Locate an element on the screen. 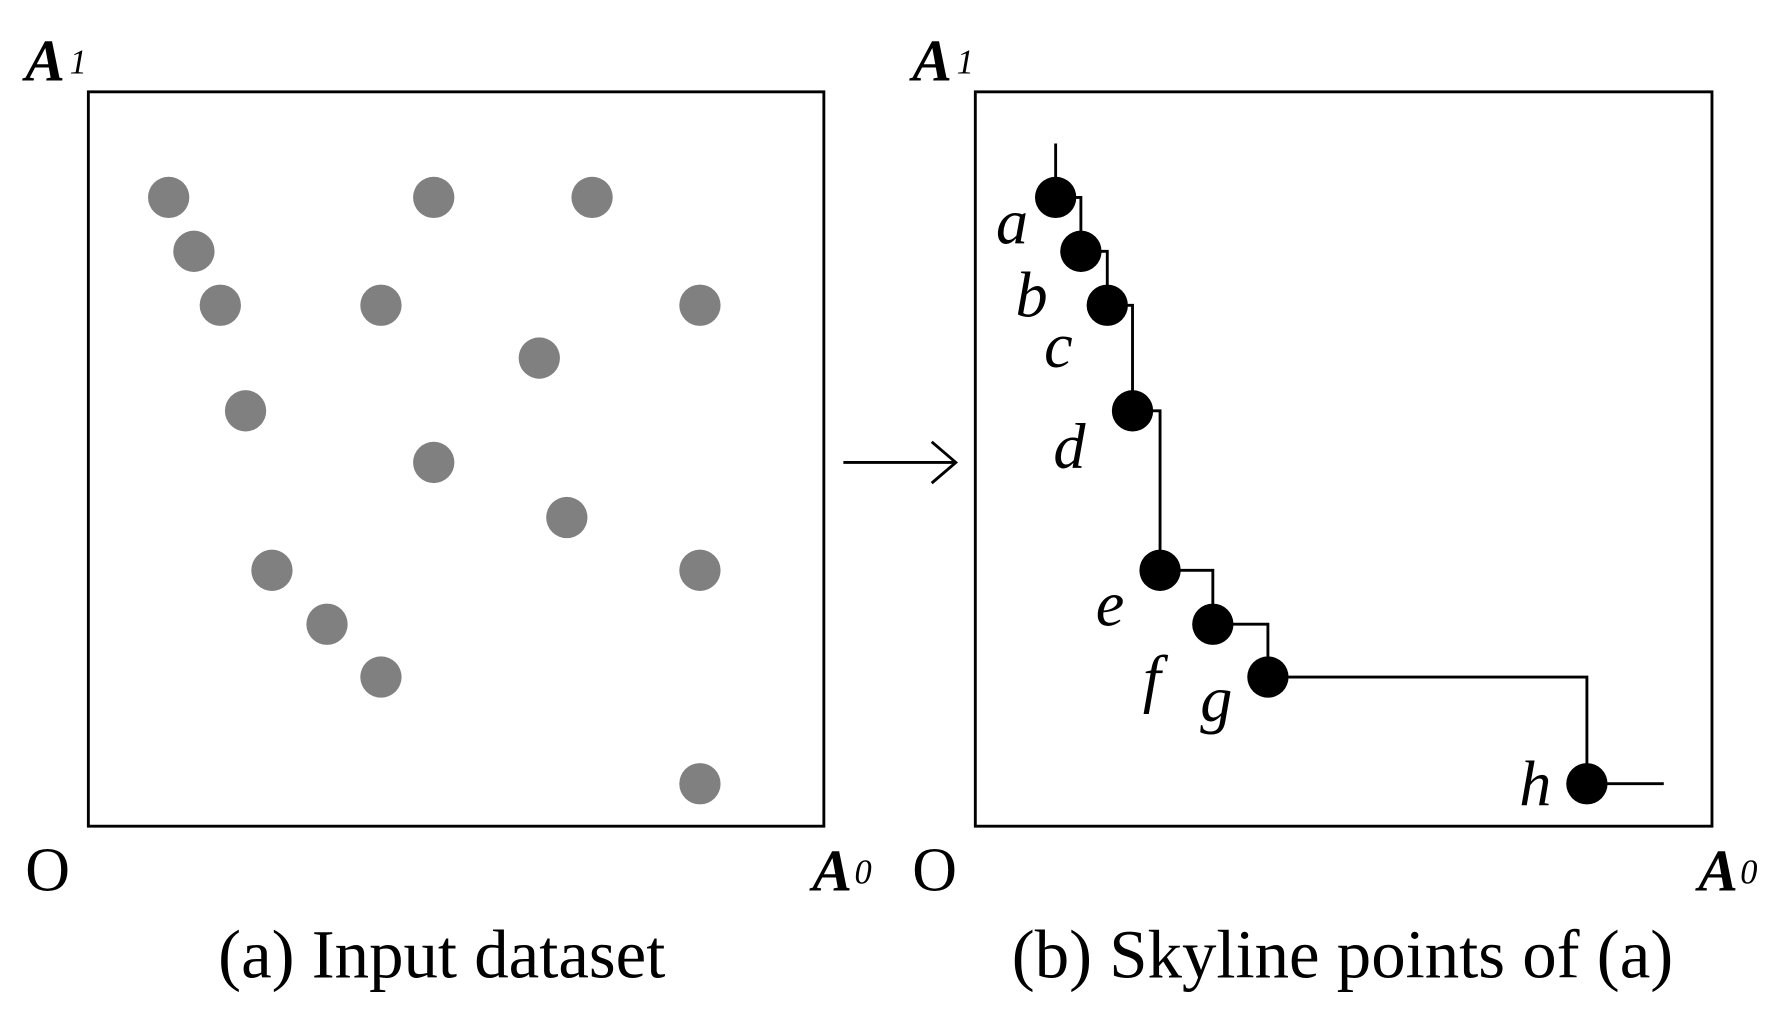  point-label: e is located at coordinates (1110, 603).